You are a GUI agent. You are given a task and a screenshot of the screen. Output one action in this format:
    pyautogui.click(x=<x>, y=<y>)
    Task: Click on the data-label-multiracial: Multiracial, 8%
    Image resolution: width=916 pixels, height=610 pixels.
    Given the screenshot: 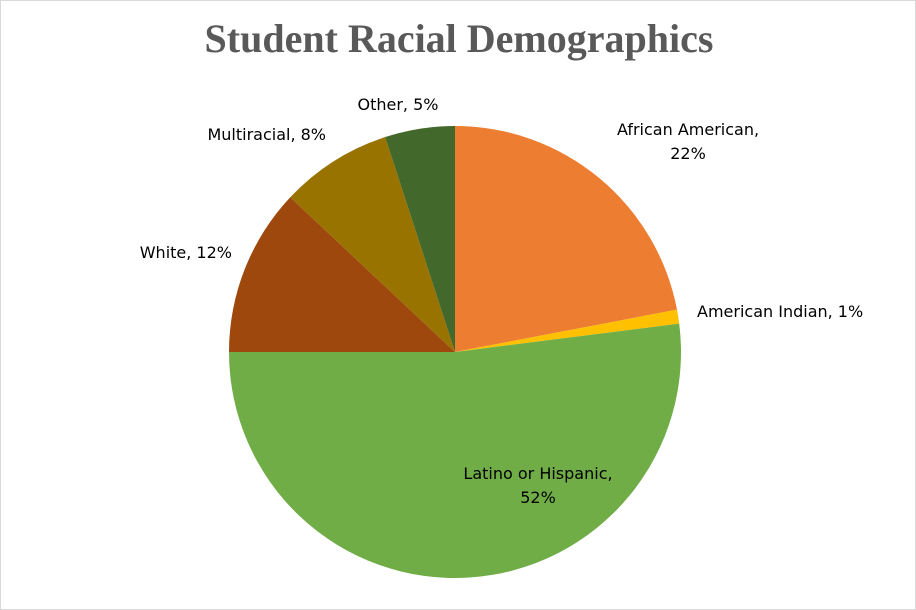 What is the action you would take?
    pyautogui.click(x=266, y=134)
    